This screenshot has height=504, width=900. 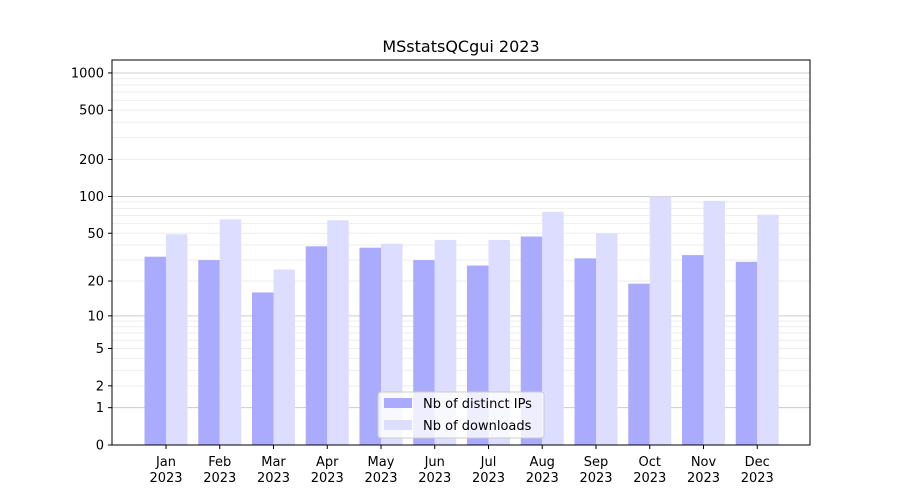 What do you see at coordinates (100, 349) in the screenshot?
I see `y-tick-label: 5` at bounding box center [100, 349].